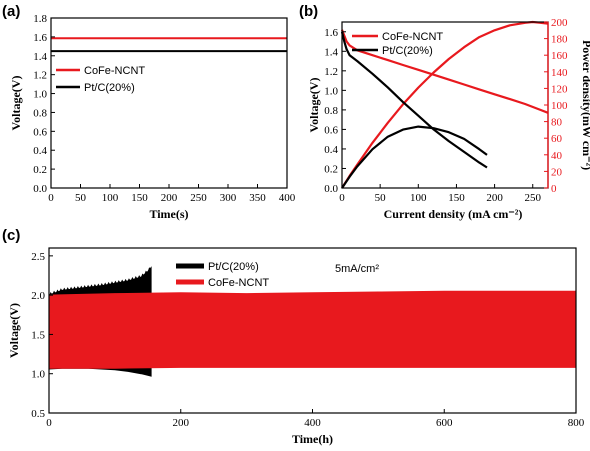 This screenshot has width=590, height=451. What do you see at coordinates (557, 139) in the screenshot?
I see `panel-b-y2tick-label: 60` at bounding box center [557, 139].